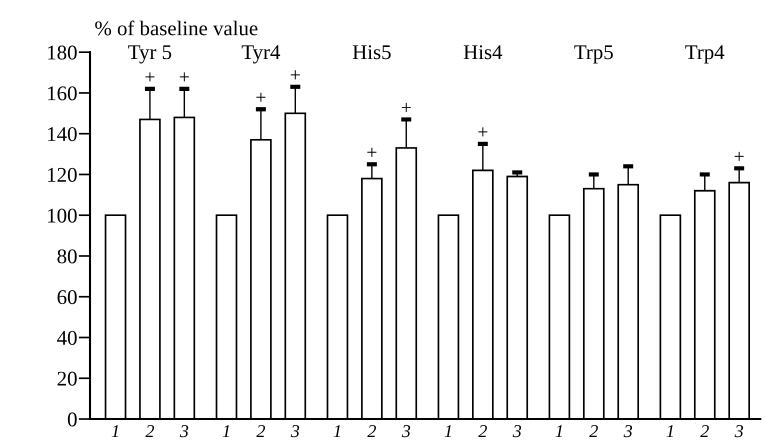 The height and width of the screenshot is (446, 766). What do you see at coordinates (62, 134) in the screenshot?
I see `y-tick-label: 140` at bounding box center [62, 134].